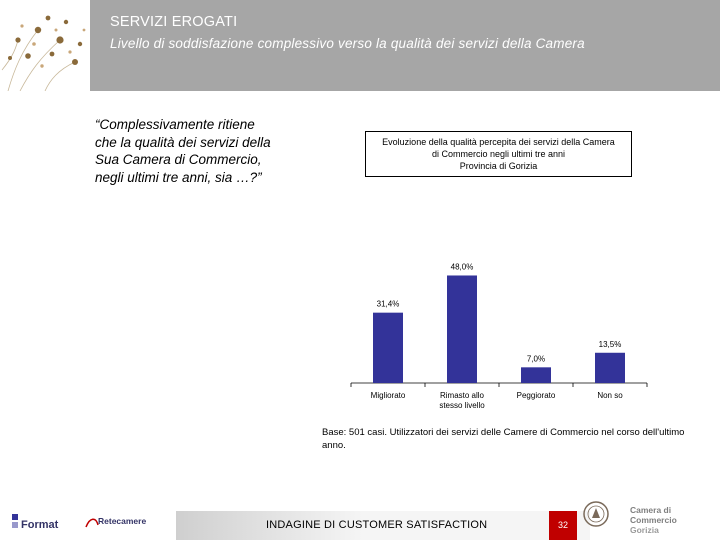  I want to click on format-logo-icon: Format, so click(35, 522).